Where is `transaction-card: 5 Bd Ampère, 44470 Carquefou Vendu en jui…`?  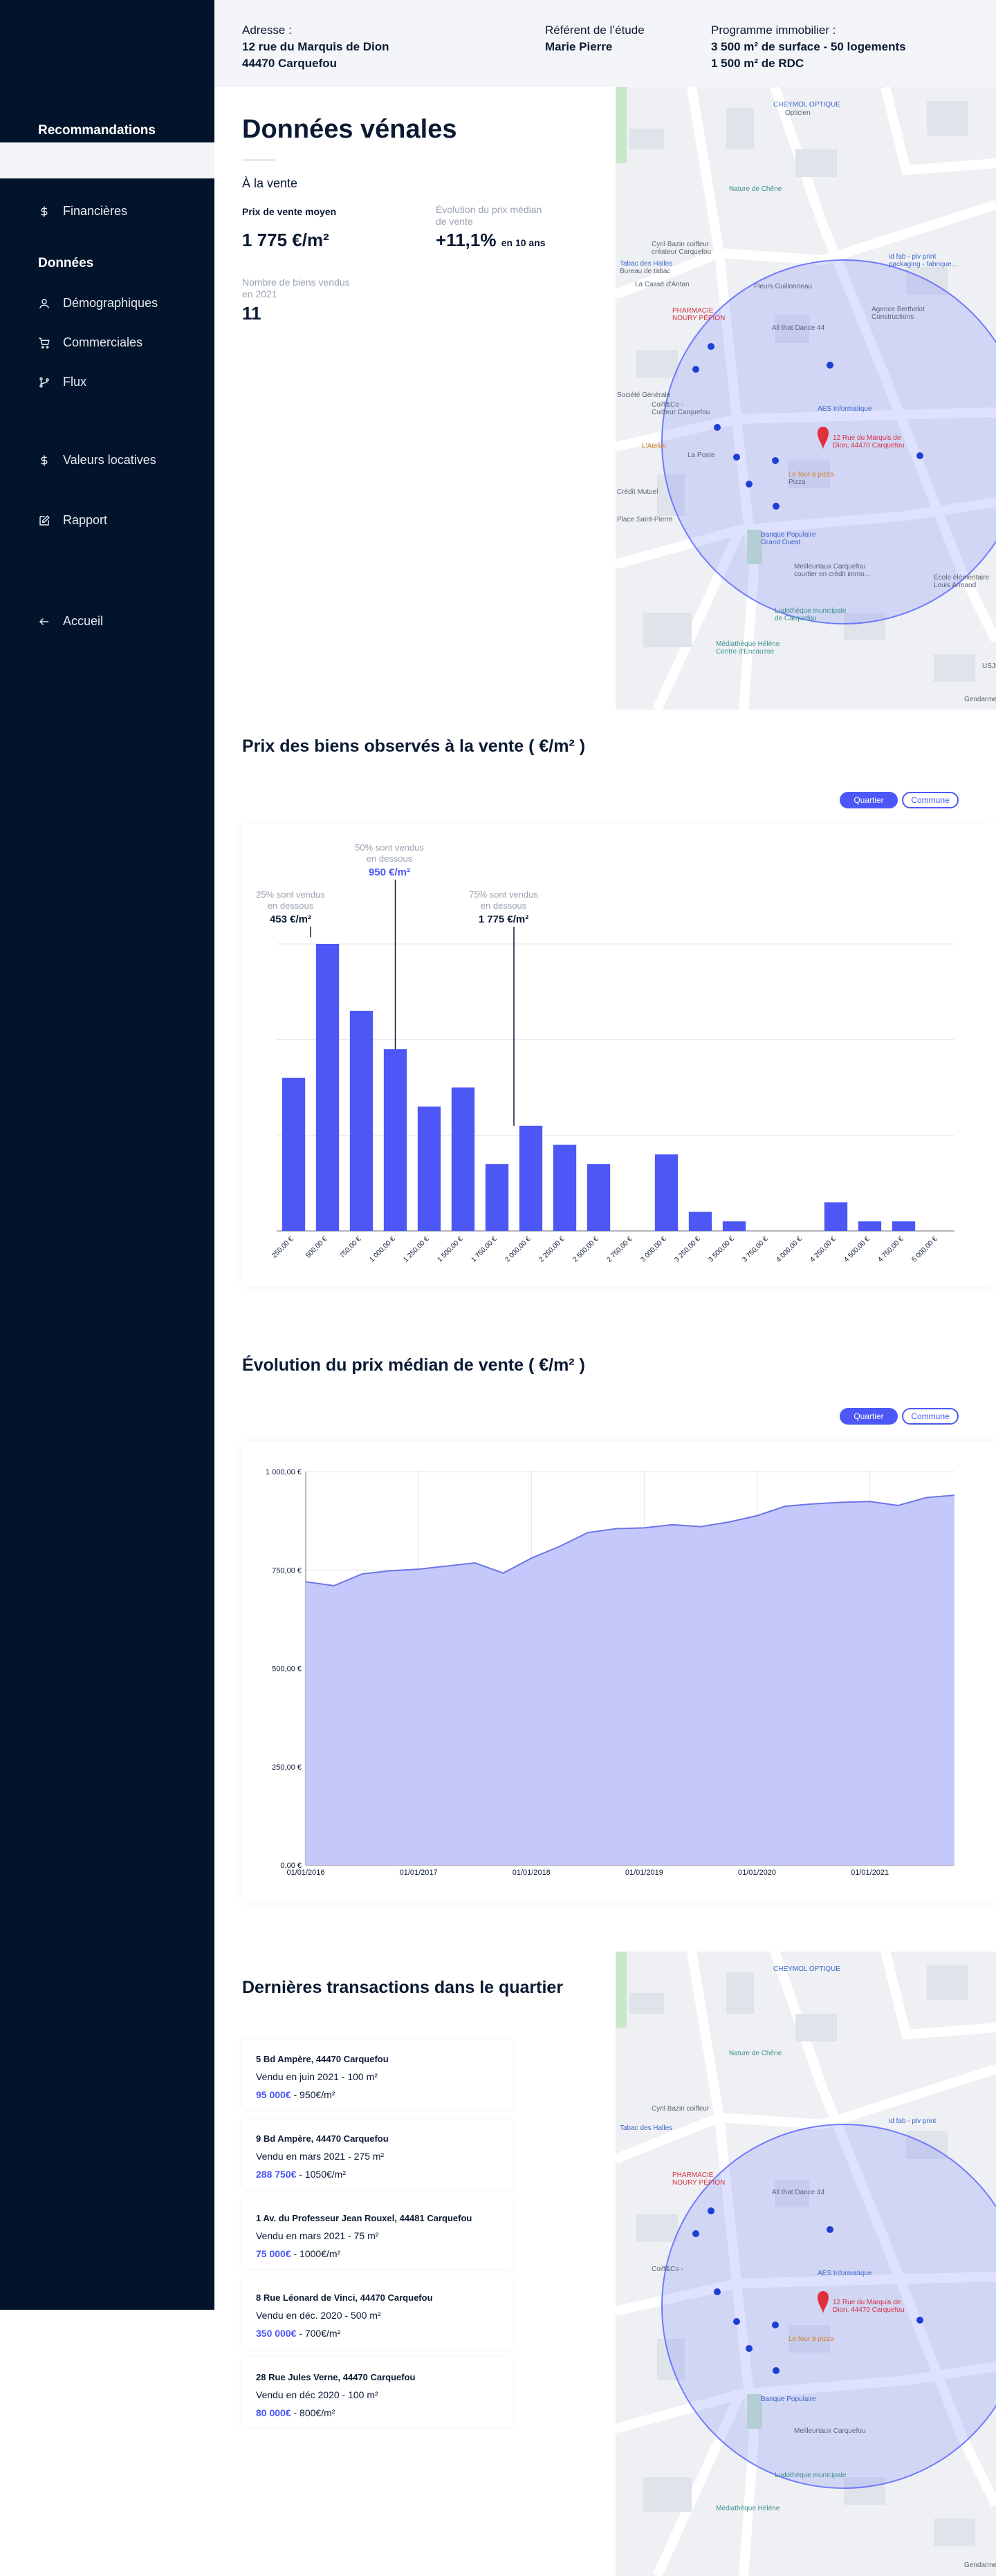
transaction-card: 5 Bd Ampère, 44470 Carquefou Vendu en jui… is located at coordinates (377, 2074).